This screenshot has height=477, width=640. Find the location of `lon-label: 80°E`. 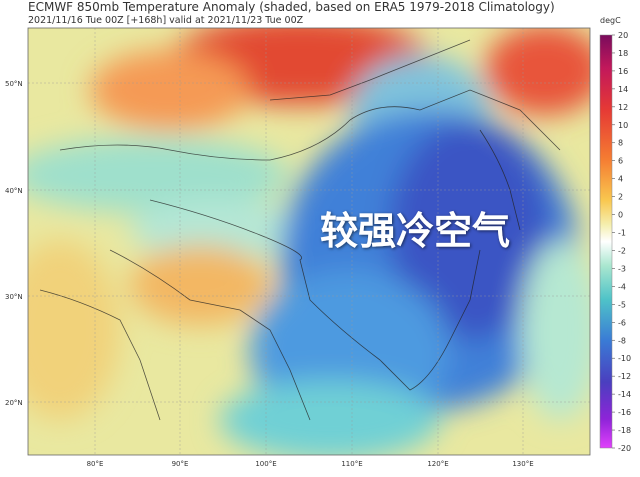

lon-label: 80°E is located at coordinates (95, 464).